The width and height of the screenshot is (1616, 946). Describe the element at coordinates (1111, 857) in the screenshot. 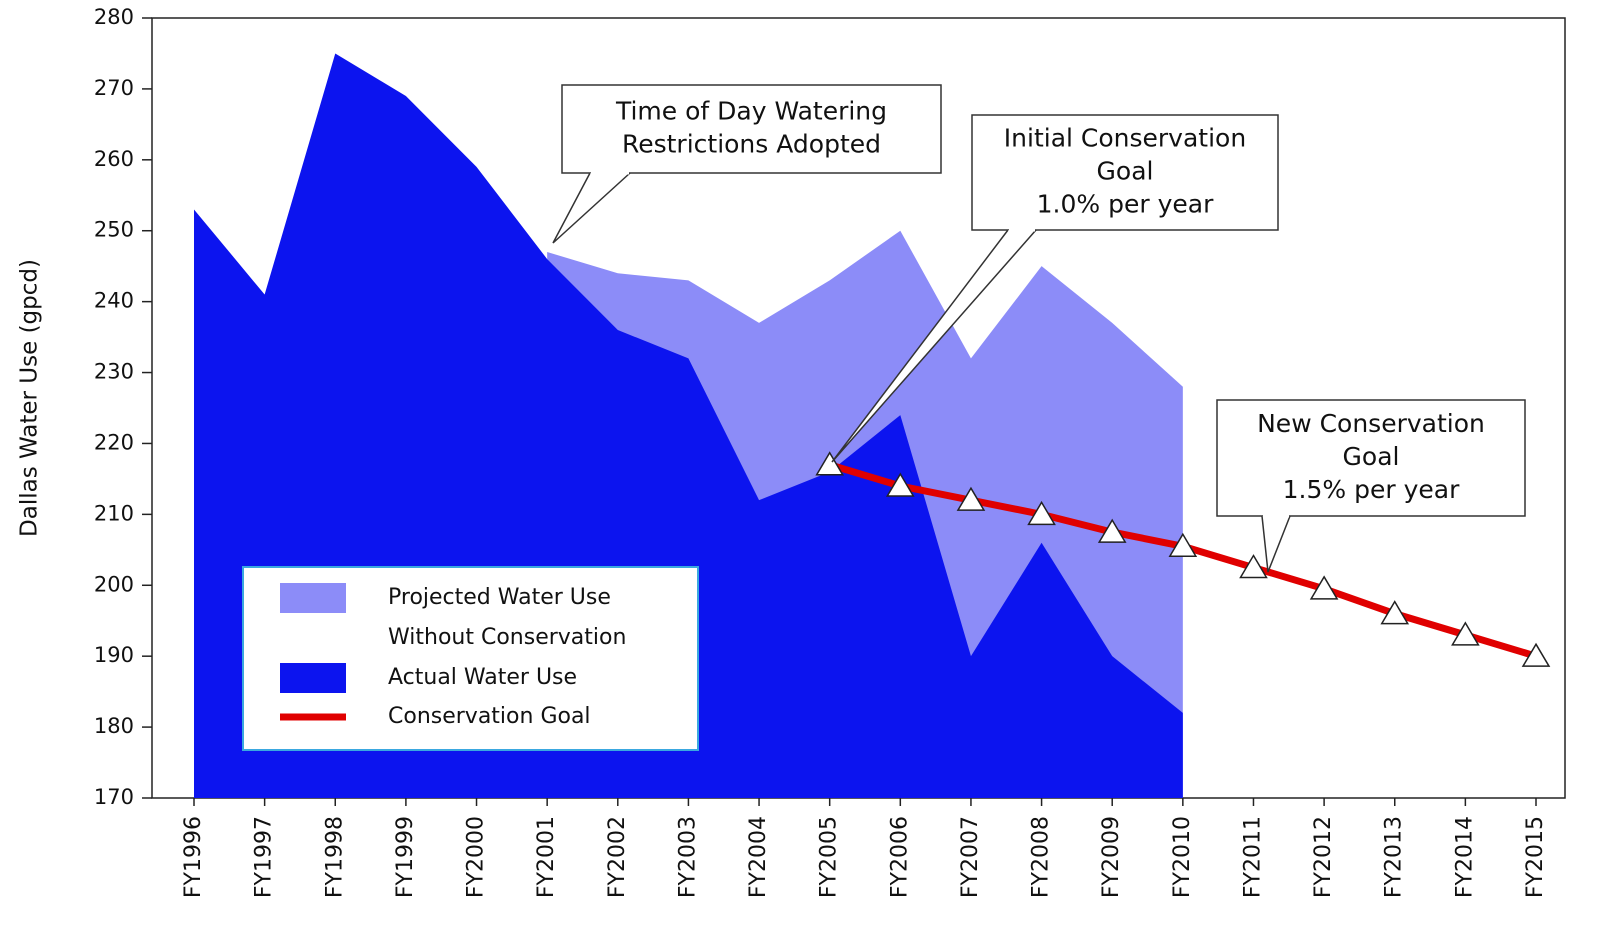

I see `x-tick-label: FY2009` at that location.